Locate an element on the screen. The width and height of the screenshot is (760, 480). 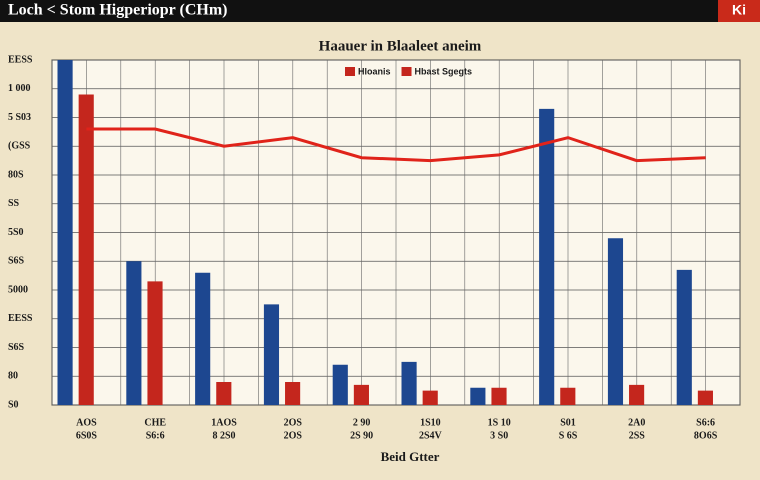
line-series is located at coordinates (396, 145).